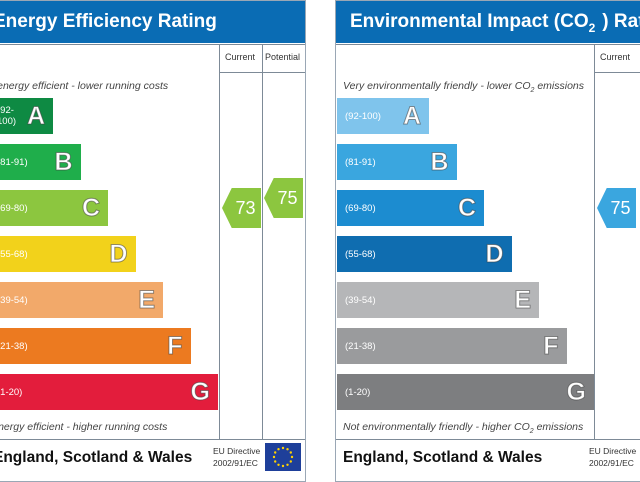 Image resolution: width=640 pixels, height=482 pixels. What do you see at coordinates (452, 346) in the screenshot?
I see `env-band-f: (21-38) F` at bounding box center [452, 346].